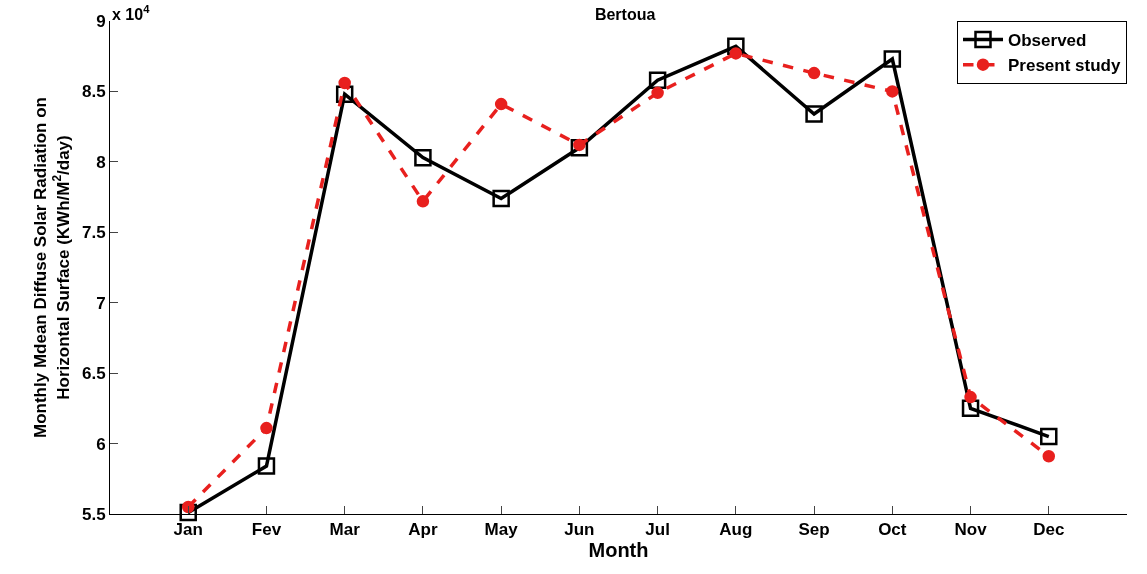 This screenshot has width=1147, height=574. Describe the element at coordinates (618, 550) in the screenshot. I see `x-axis-title: Month` at that location.